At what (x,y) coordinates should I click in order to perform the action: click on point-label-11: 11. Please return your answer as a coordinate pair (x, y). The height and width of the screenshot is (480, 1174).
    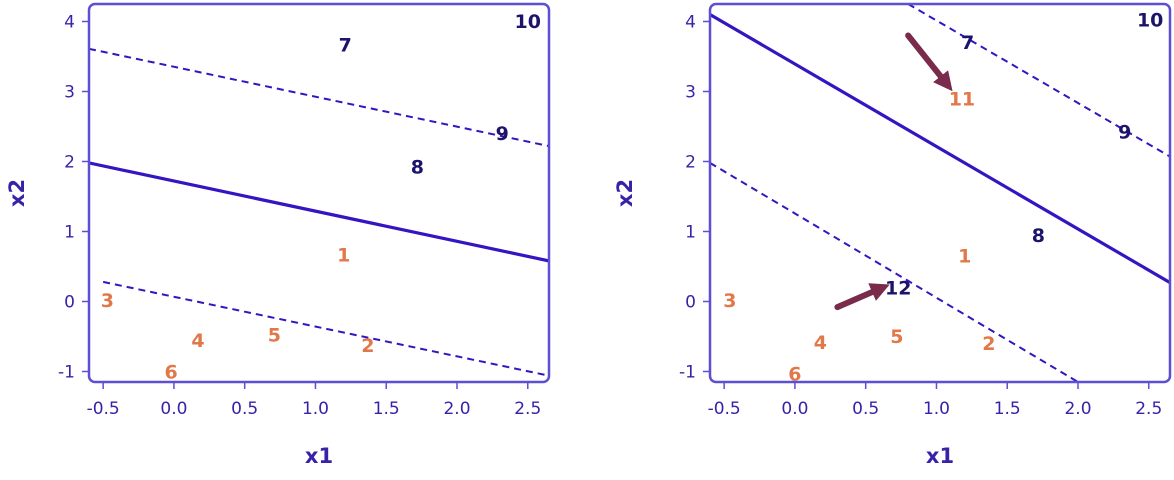
    Looking at the image, I should click on (962, 100).